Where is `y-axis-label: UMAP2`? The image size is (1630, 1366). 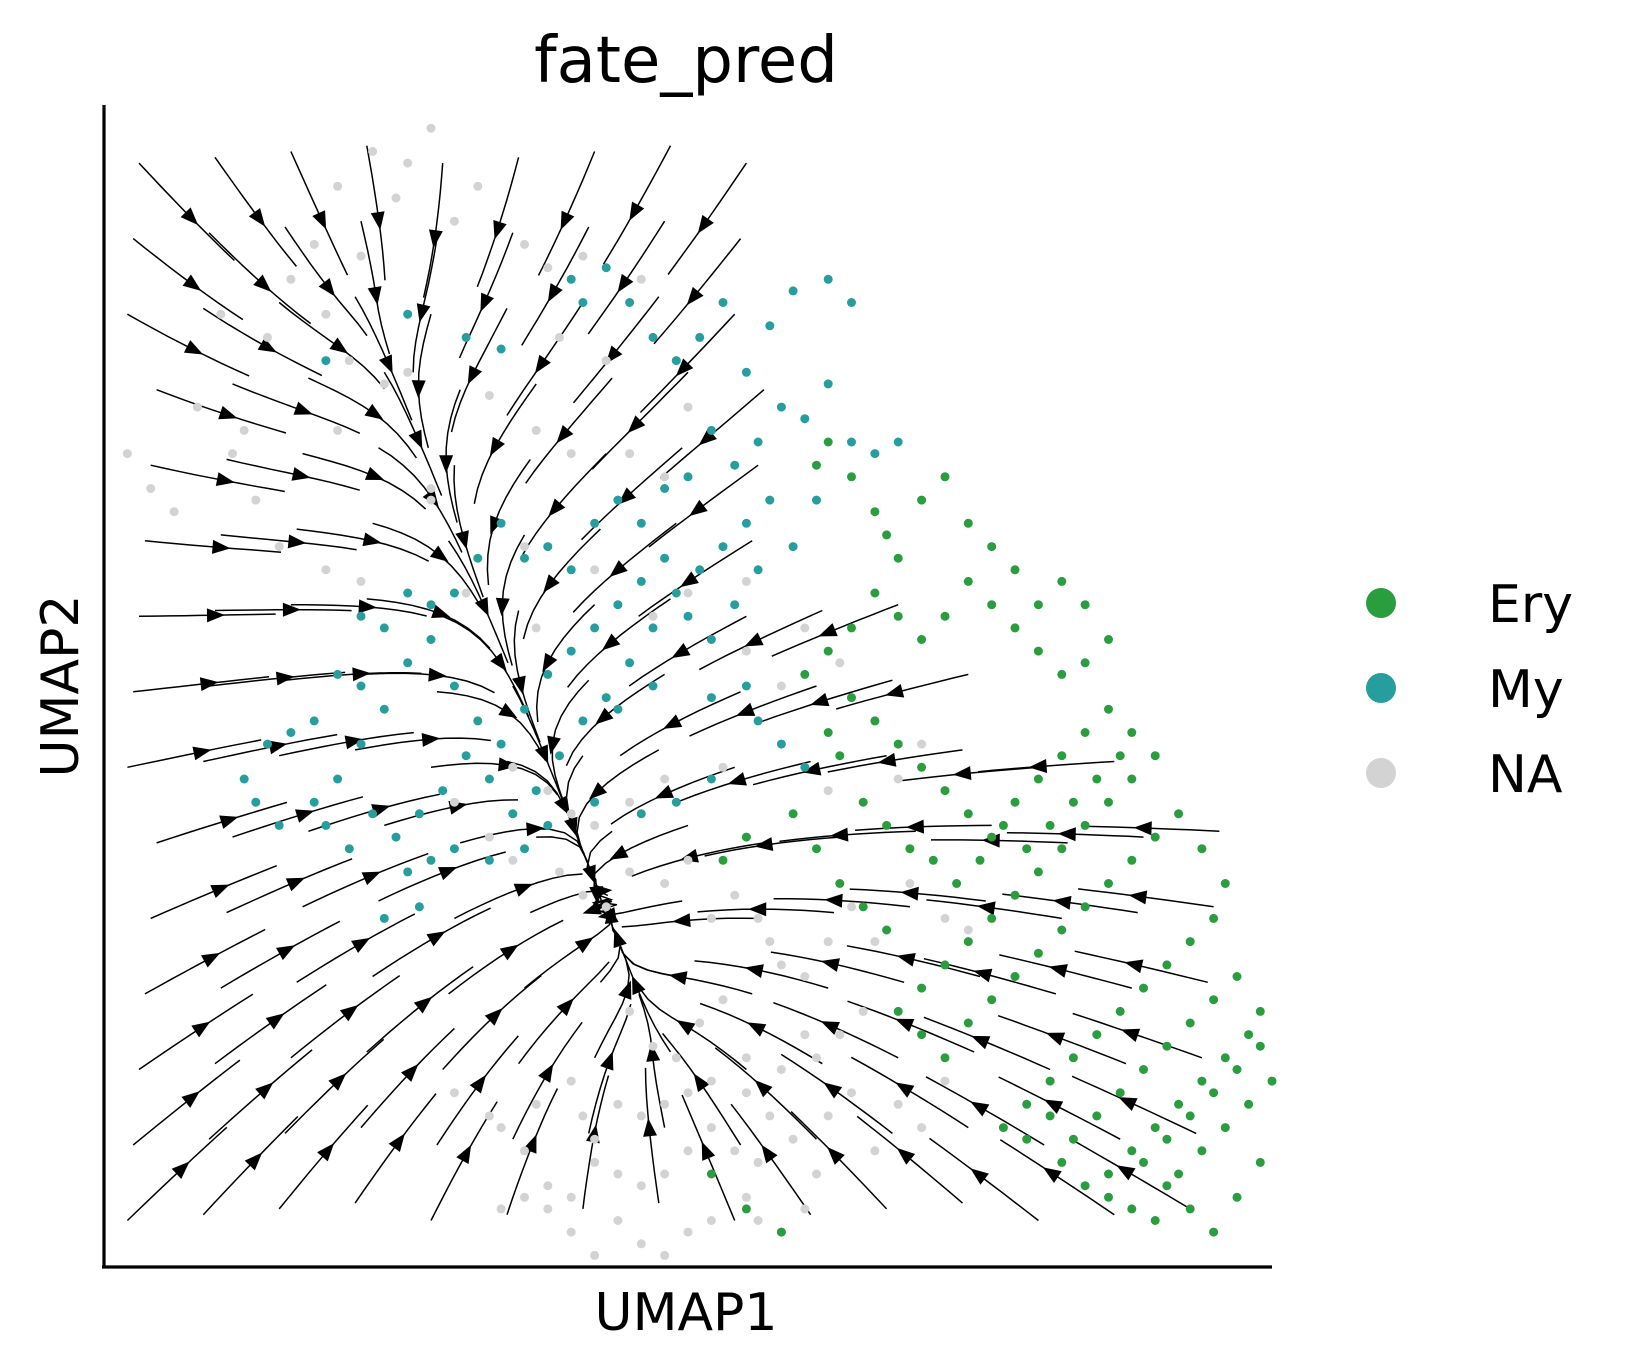
y-axis-label: UMAP2 is located at coordinates (61, 686).